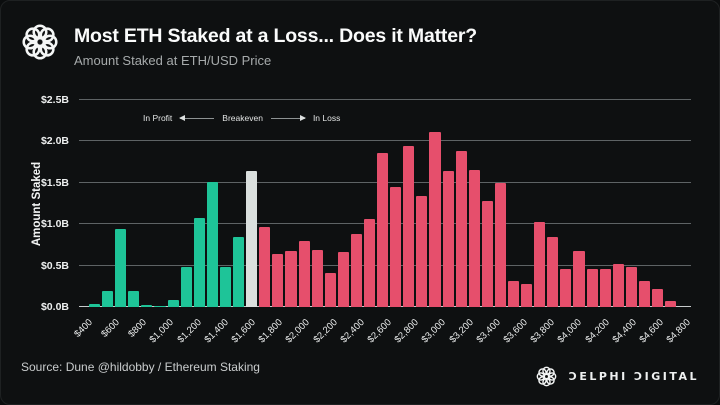  What do you see at coordinates (108, 299) in the screenshot?
I see `bar-$500` at bounding box center [108, 299].